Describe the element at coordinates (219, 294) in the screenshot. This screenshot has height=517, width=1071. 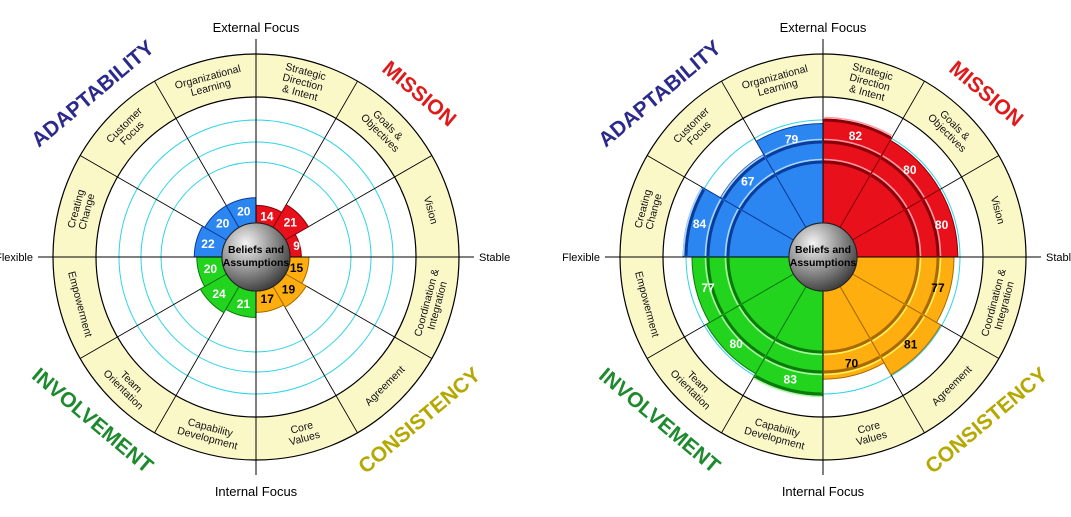
I see `data-label: 24` at that location.